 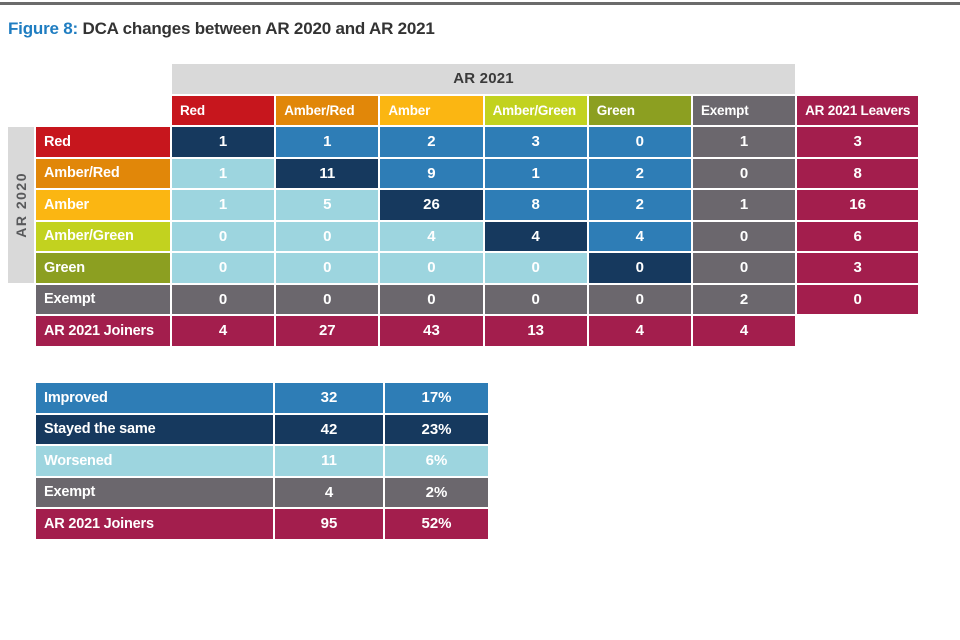 I want to click on summary-percent: 2%, so click(x=436, y=492).